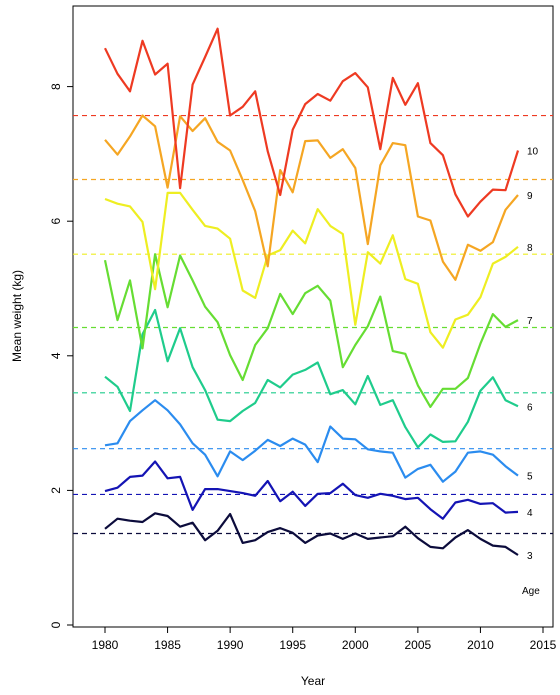 This screenshot has width=560, height=695. Describe the element at coordinates (530, 477) in the screenshot. I see `series-label-age-5: 5` at that location.